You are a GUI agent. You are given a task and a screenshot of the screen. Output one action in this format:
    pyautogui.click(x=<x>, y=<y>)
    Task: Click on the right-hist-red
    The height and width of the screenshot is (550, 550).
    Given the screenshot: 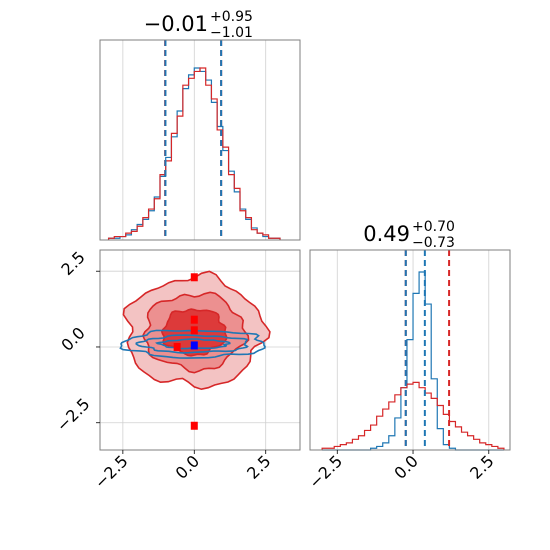 What is the action you would take?
    pyautogui.click(x=413, y=415)
    